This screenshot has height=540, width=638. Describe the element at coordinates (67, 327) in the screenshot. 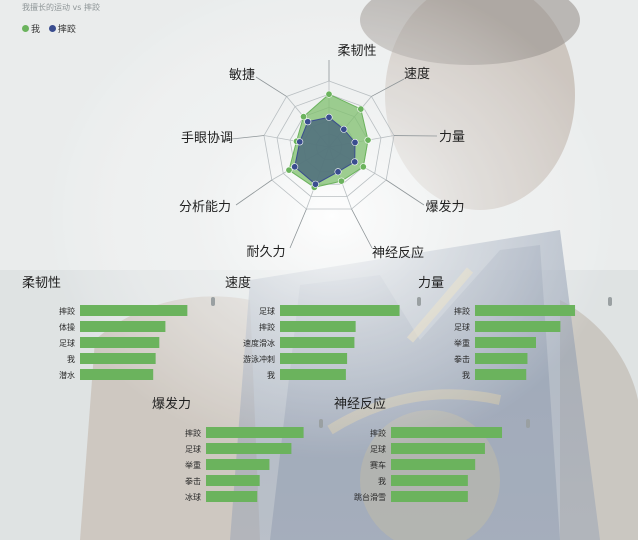

I see `bar-category-label: 体操` at that location.